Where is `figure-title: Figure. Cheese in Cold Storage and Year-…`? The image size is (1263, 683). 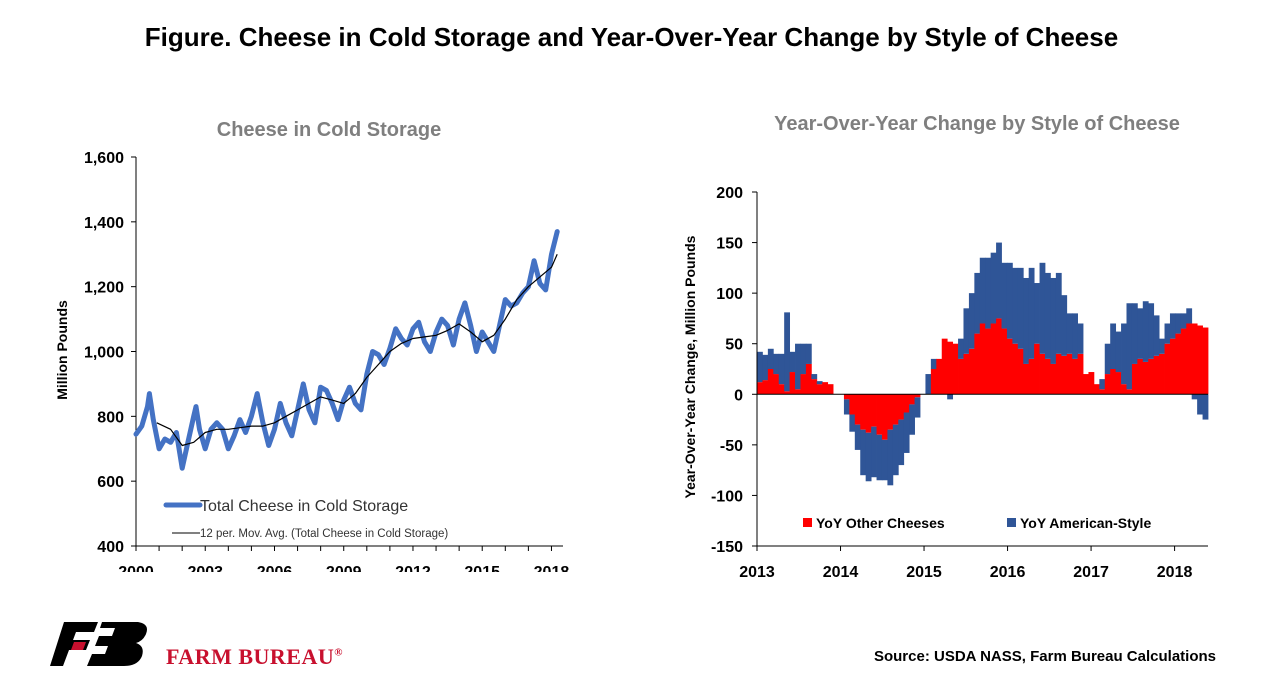
figure-title: Figure. Cheese in Cold Storage and Year-… is located at coordinates (631, 37).